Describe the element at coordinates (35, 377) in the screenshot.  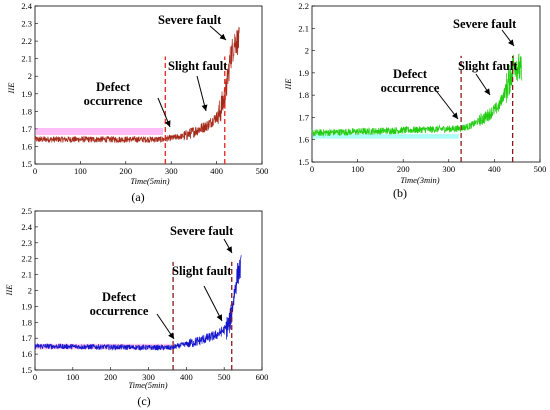
I see `chart-c-xtick-label: 0` at that location.